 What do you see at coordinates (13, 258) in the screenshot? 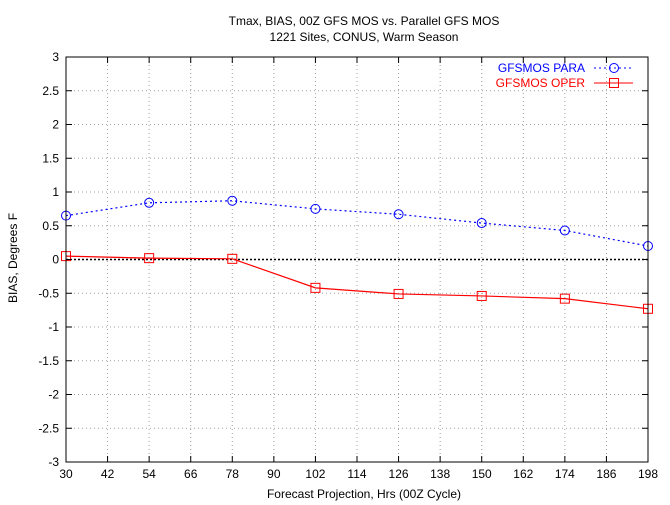
I see `y-axis-label: BIAS, Degrees F` at bounding box center [13, 258].